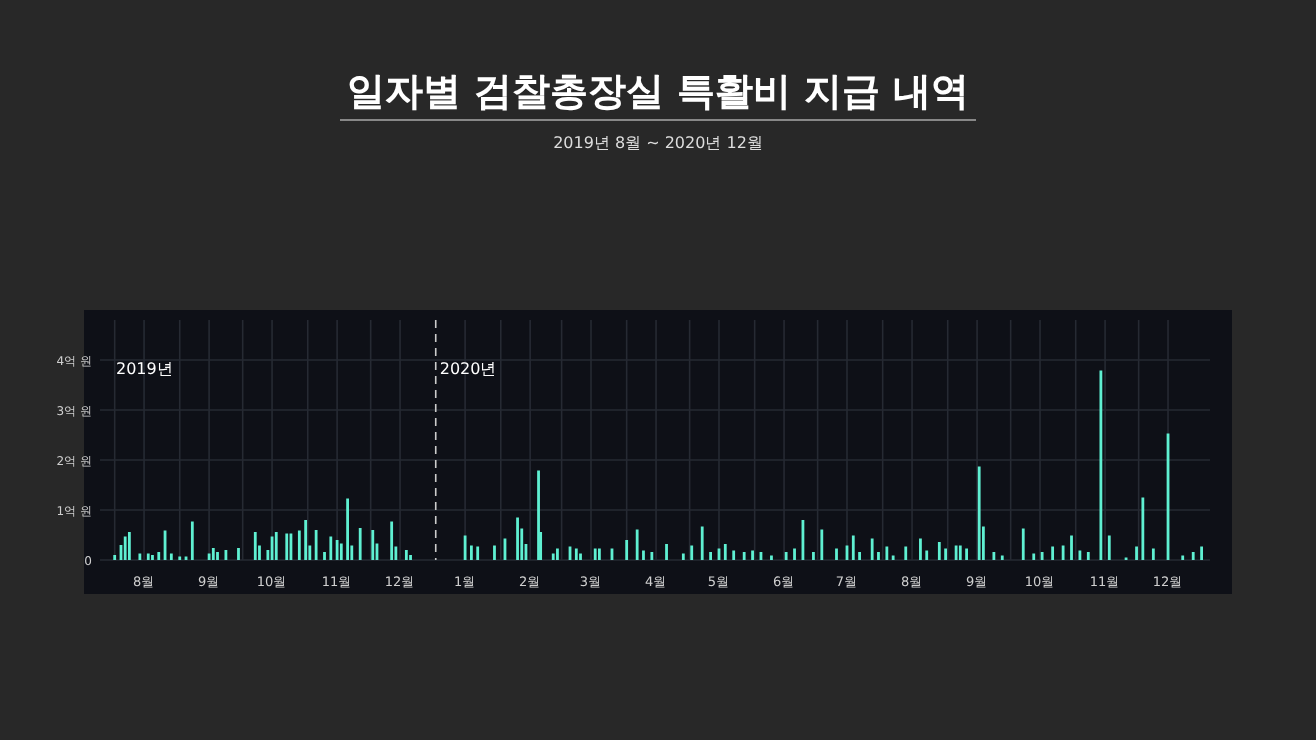 This screenshot has width=1316, height=740. Describe the element at coordinates (658, 143) in the screenshot. I see `chart-subtitle: 2019년 8월 ~ 2020년 12월` at that location.